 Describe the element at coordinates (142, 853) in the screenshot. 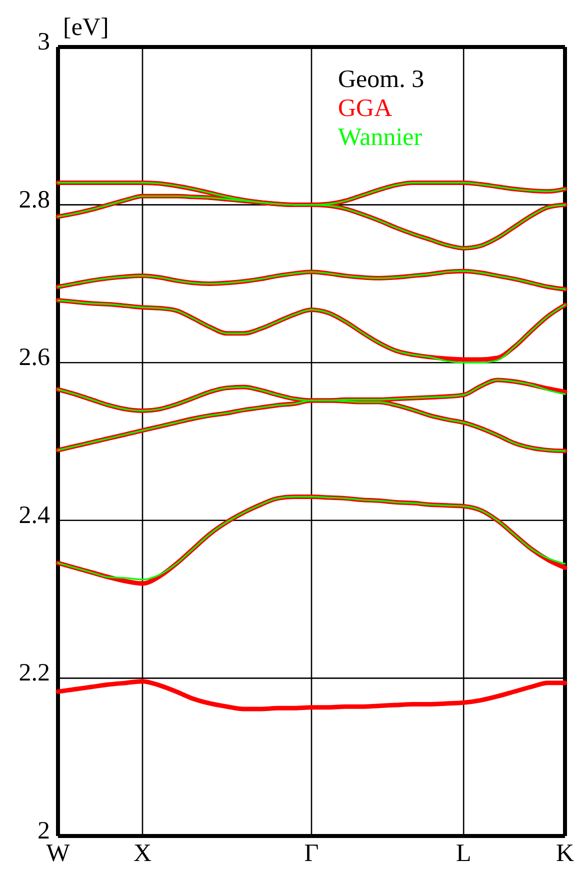

I see `x-tick-label: X` at that location.